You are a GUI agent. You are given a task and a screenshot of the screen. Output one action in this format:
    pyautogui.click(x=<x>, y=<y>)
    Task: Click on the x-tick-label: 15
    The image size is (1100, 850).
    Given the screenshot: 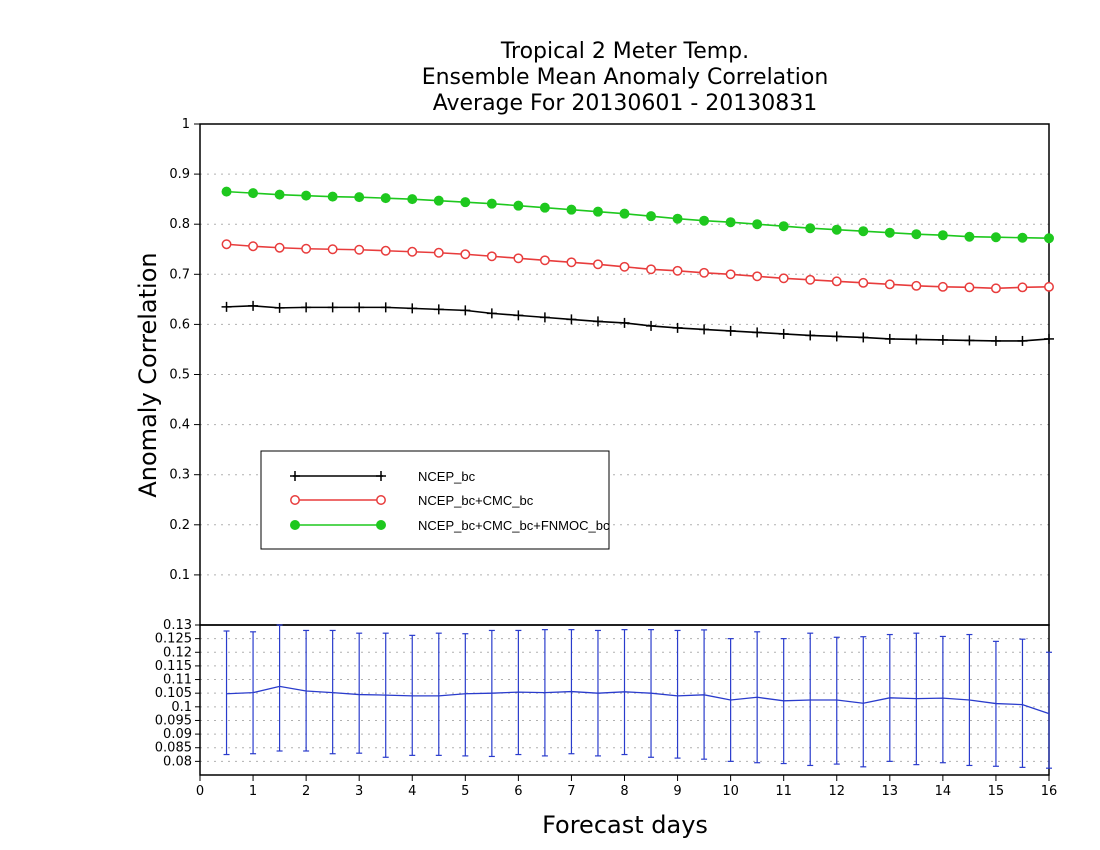 What is the action you would take?
    pyautogui.click(x=996, y=791)
    